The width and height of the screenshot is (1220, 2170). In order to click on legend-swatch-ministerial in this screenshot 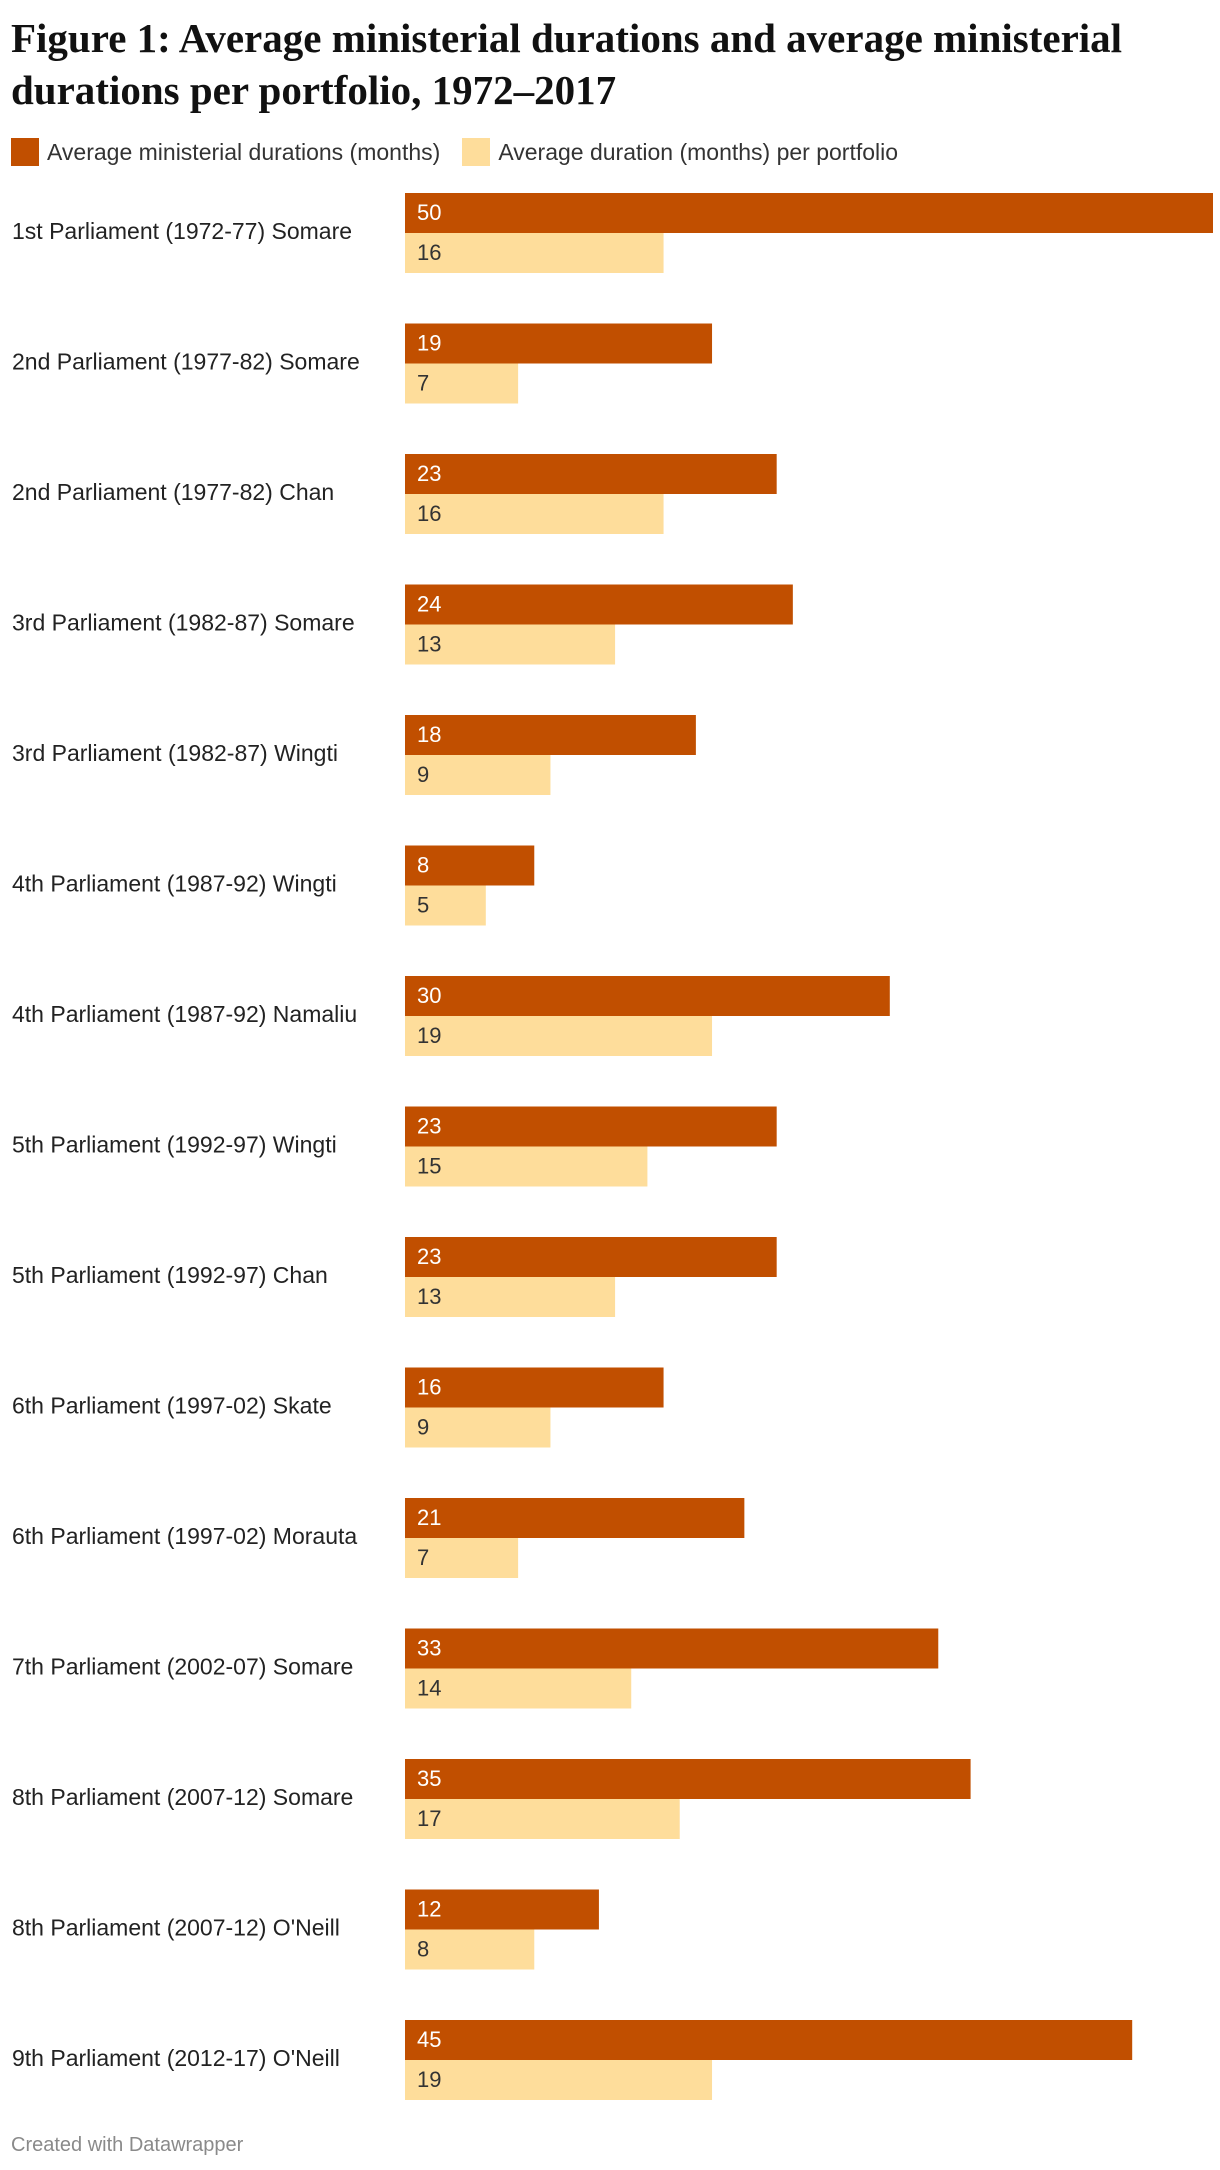, I will do `click(25, 152)`.